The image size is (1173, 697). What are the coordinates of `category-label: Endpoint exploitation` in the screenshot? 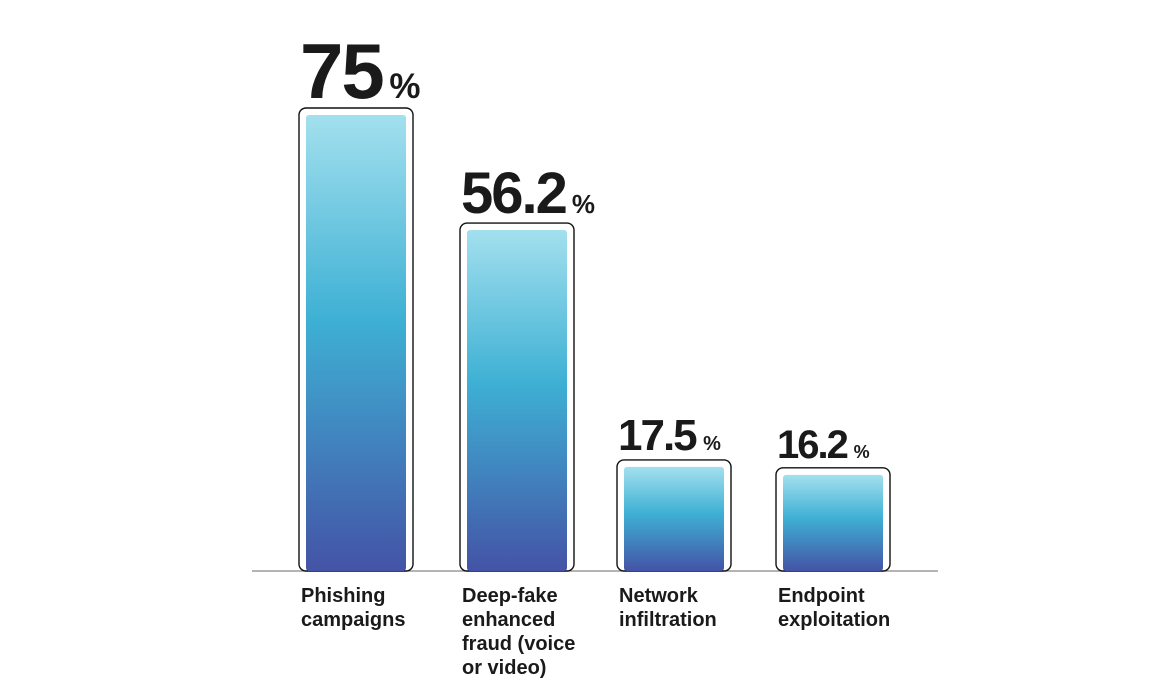 It's located at (834, 608).